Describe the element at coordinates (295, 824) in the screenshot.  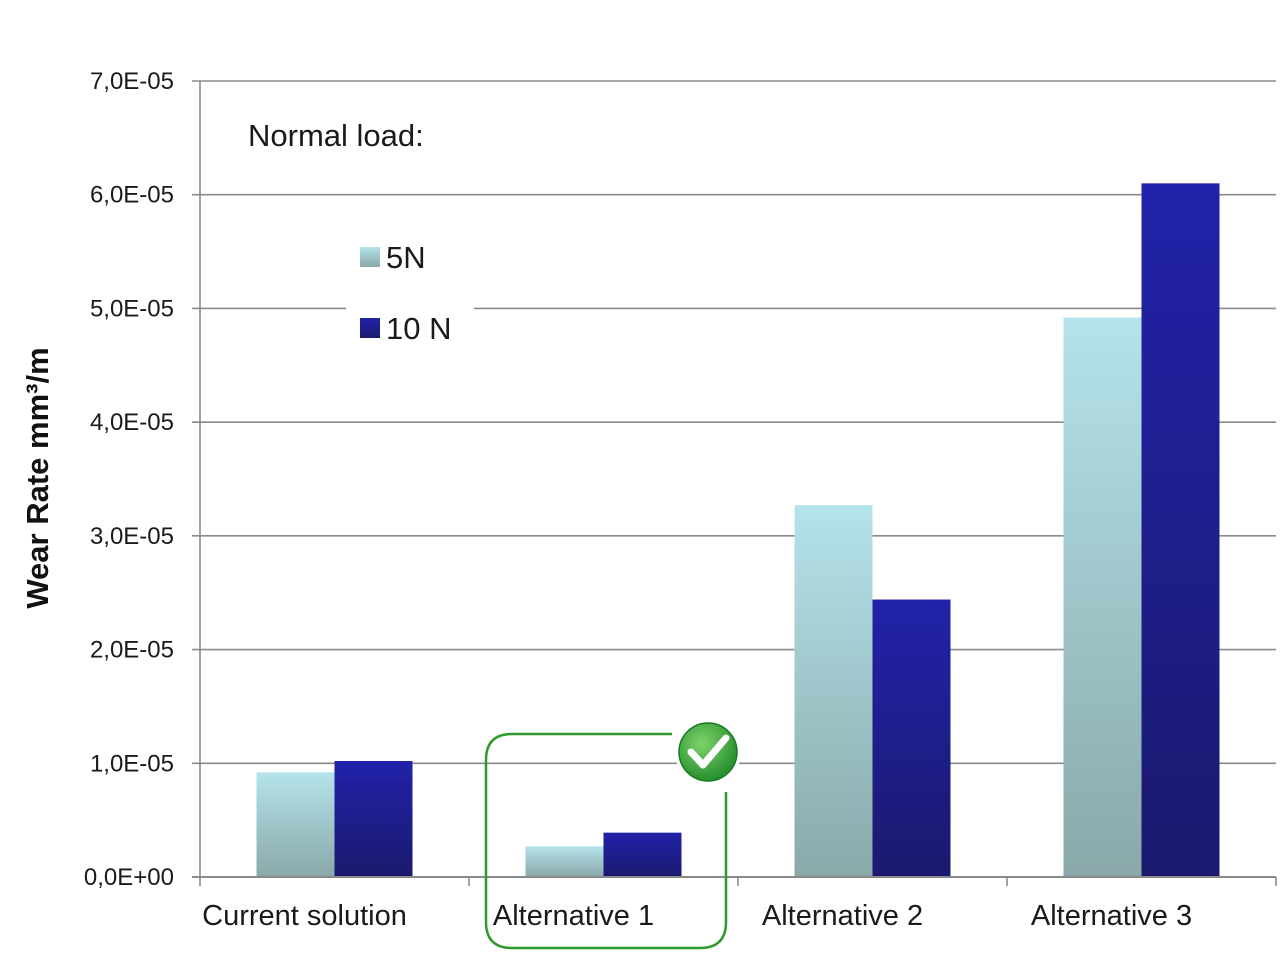
I see `bar-5n-current-solution` at that location.